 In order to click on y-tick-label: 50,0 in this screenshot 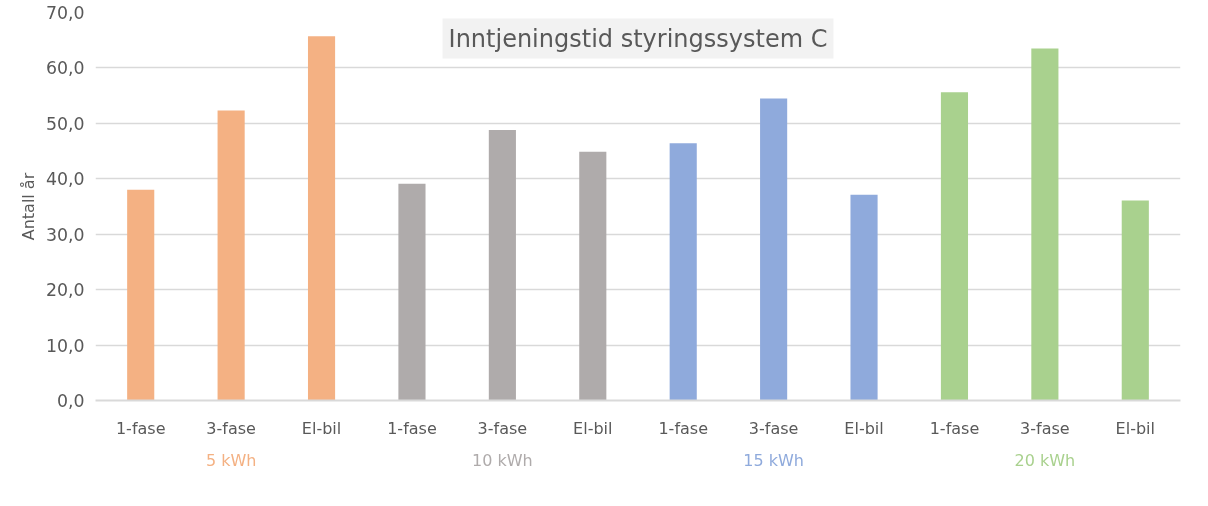, I will do `click(65, 123)`.